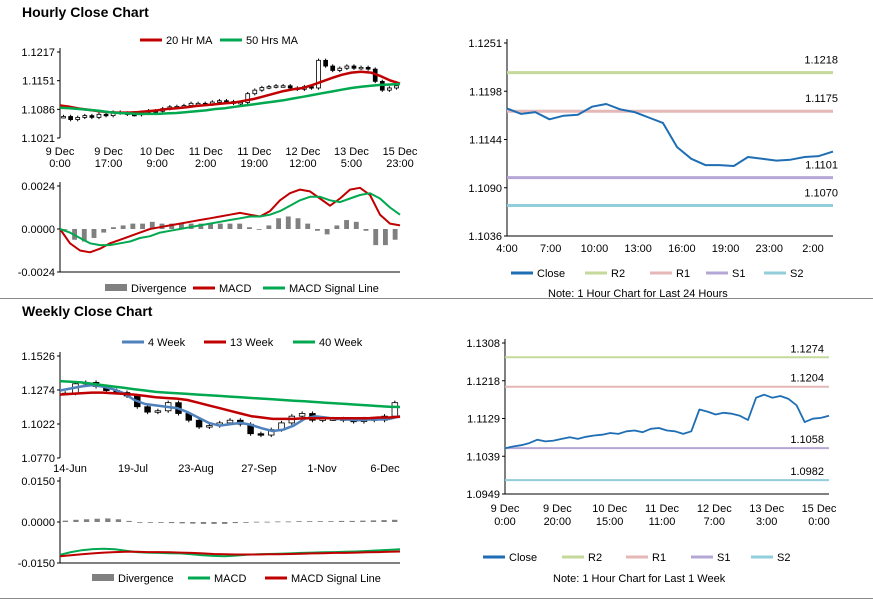 The width and height of the screenshot is (873, 601). I want to click on hourly-macd-legend-macd-label: MACD, so click(235, 289).